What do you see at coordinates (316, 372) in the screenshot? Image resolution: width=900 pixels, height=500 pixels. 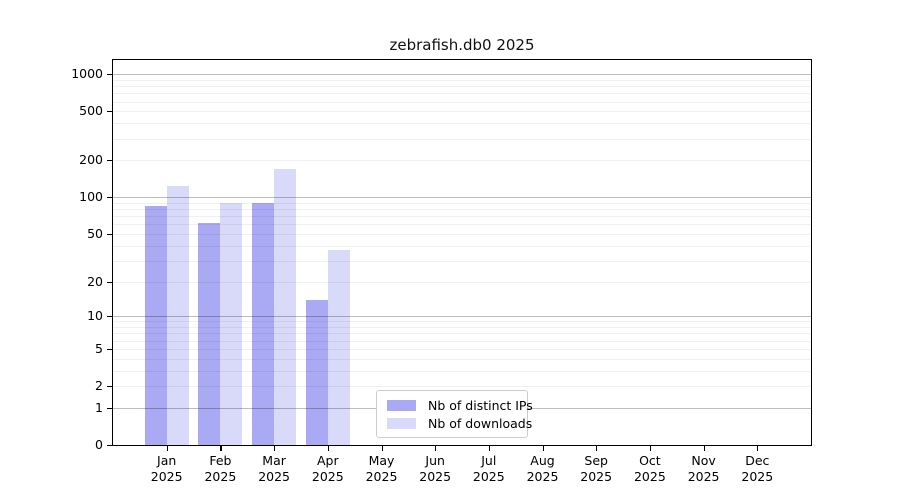 I see `bar-apr-distinct-ips` at bounding box center [316, 372].